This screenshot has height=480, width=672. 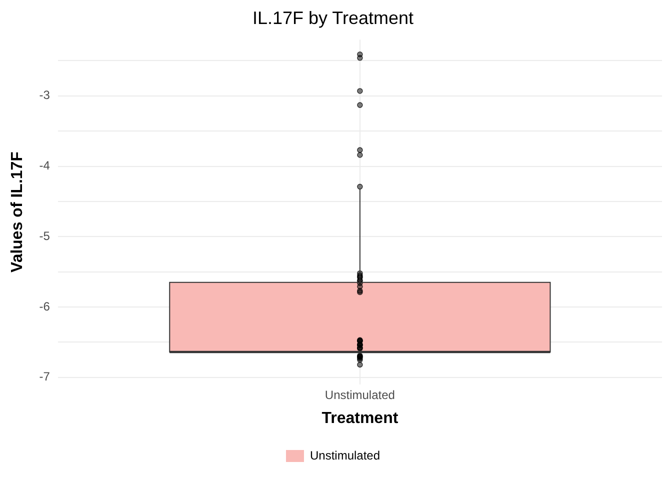 What do you see at coordinates (360, 418) in the screenshot?
I see `x-axis-title: Treatment` at bounding box center [360, 418].